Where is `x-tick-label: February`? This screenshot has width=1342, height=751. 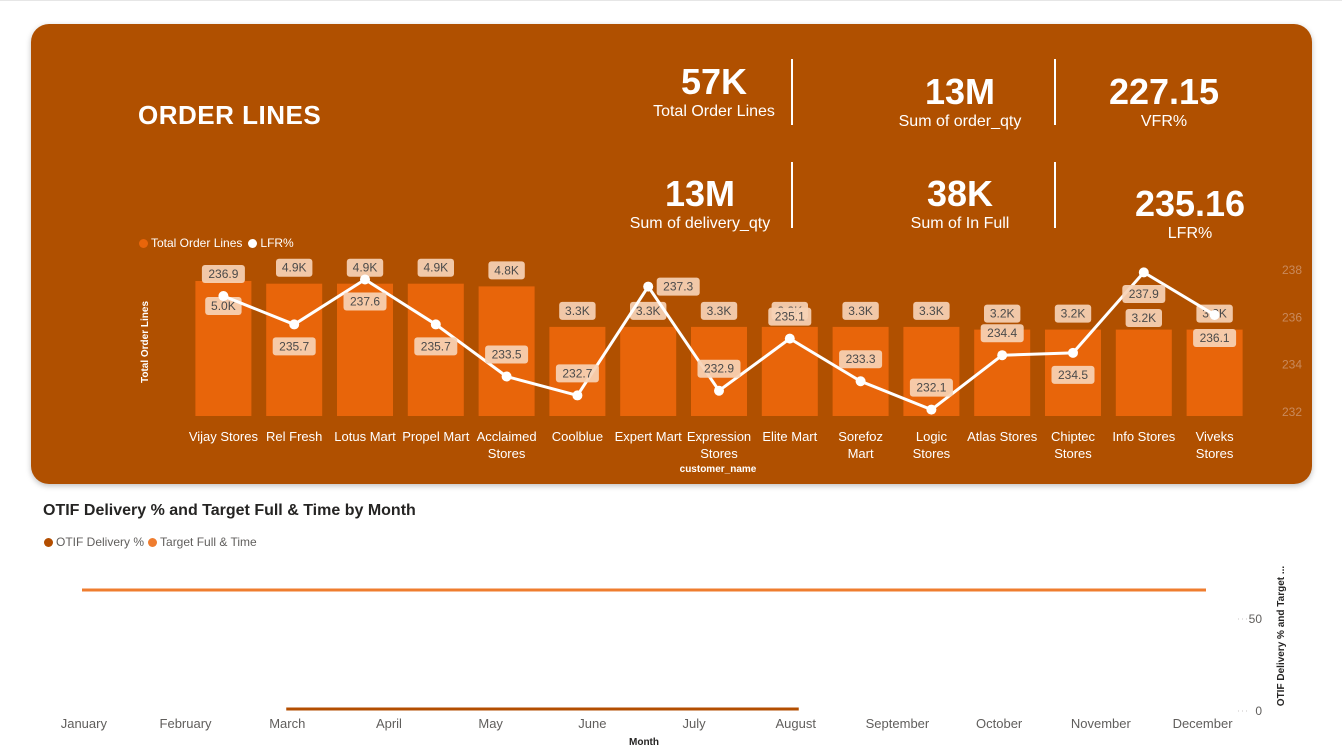
x-tick-label: February is located at coordinates (186, 723).